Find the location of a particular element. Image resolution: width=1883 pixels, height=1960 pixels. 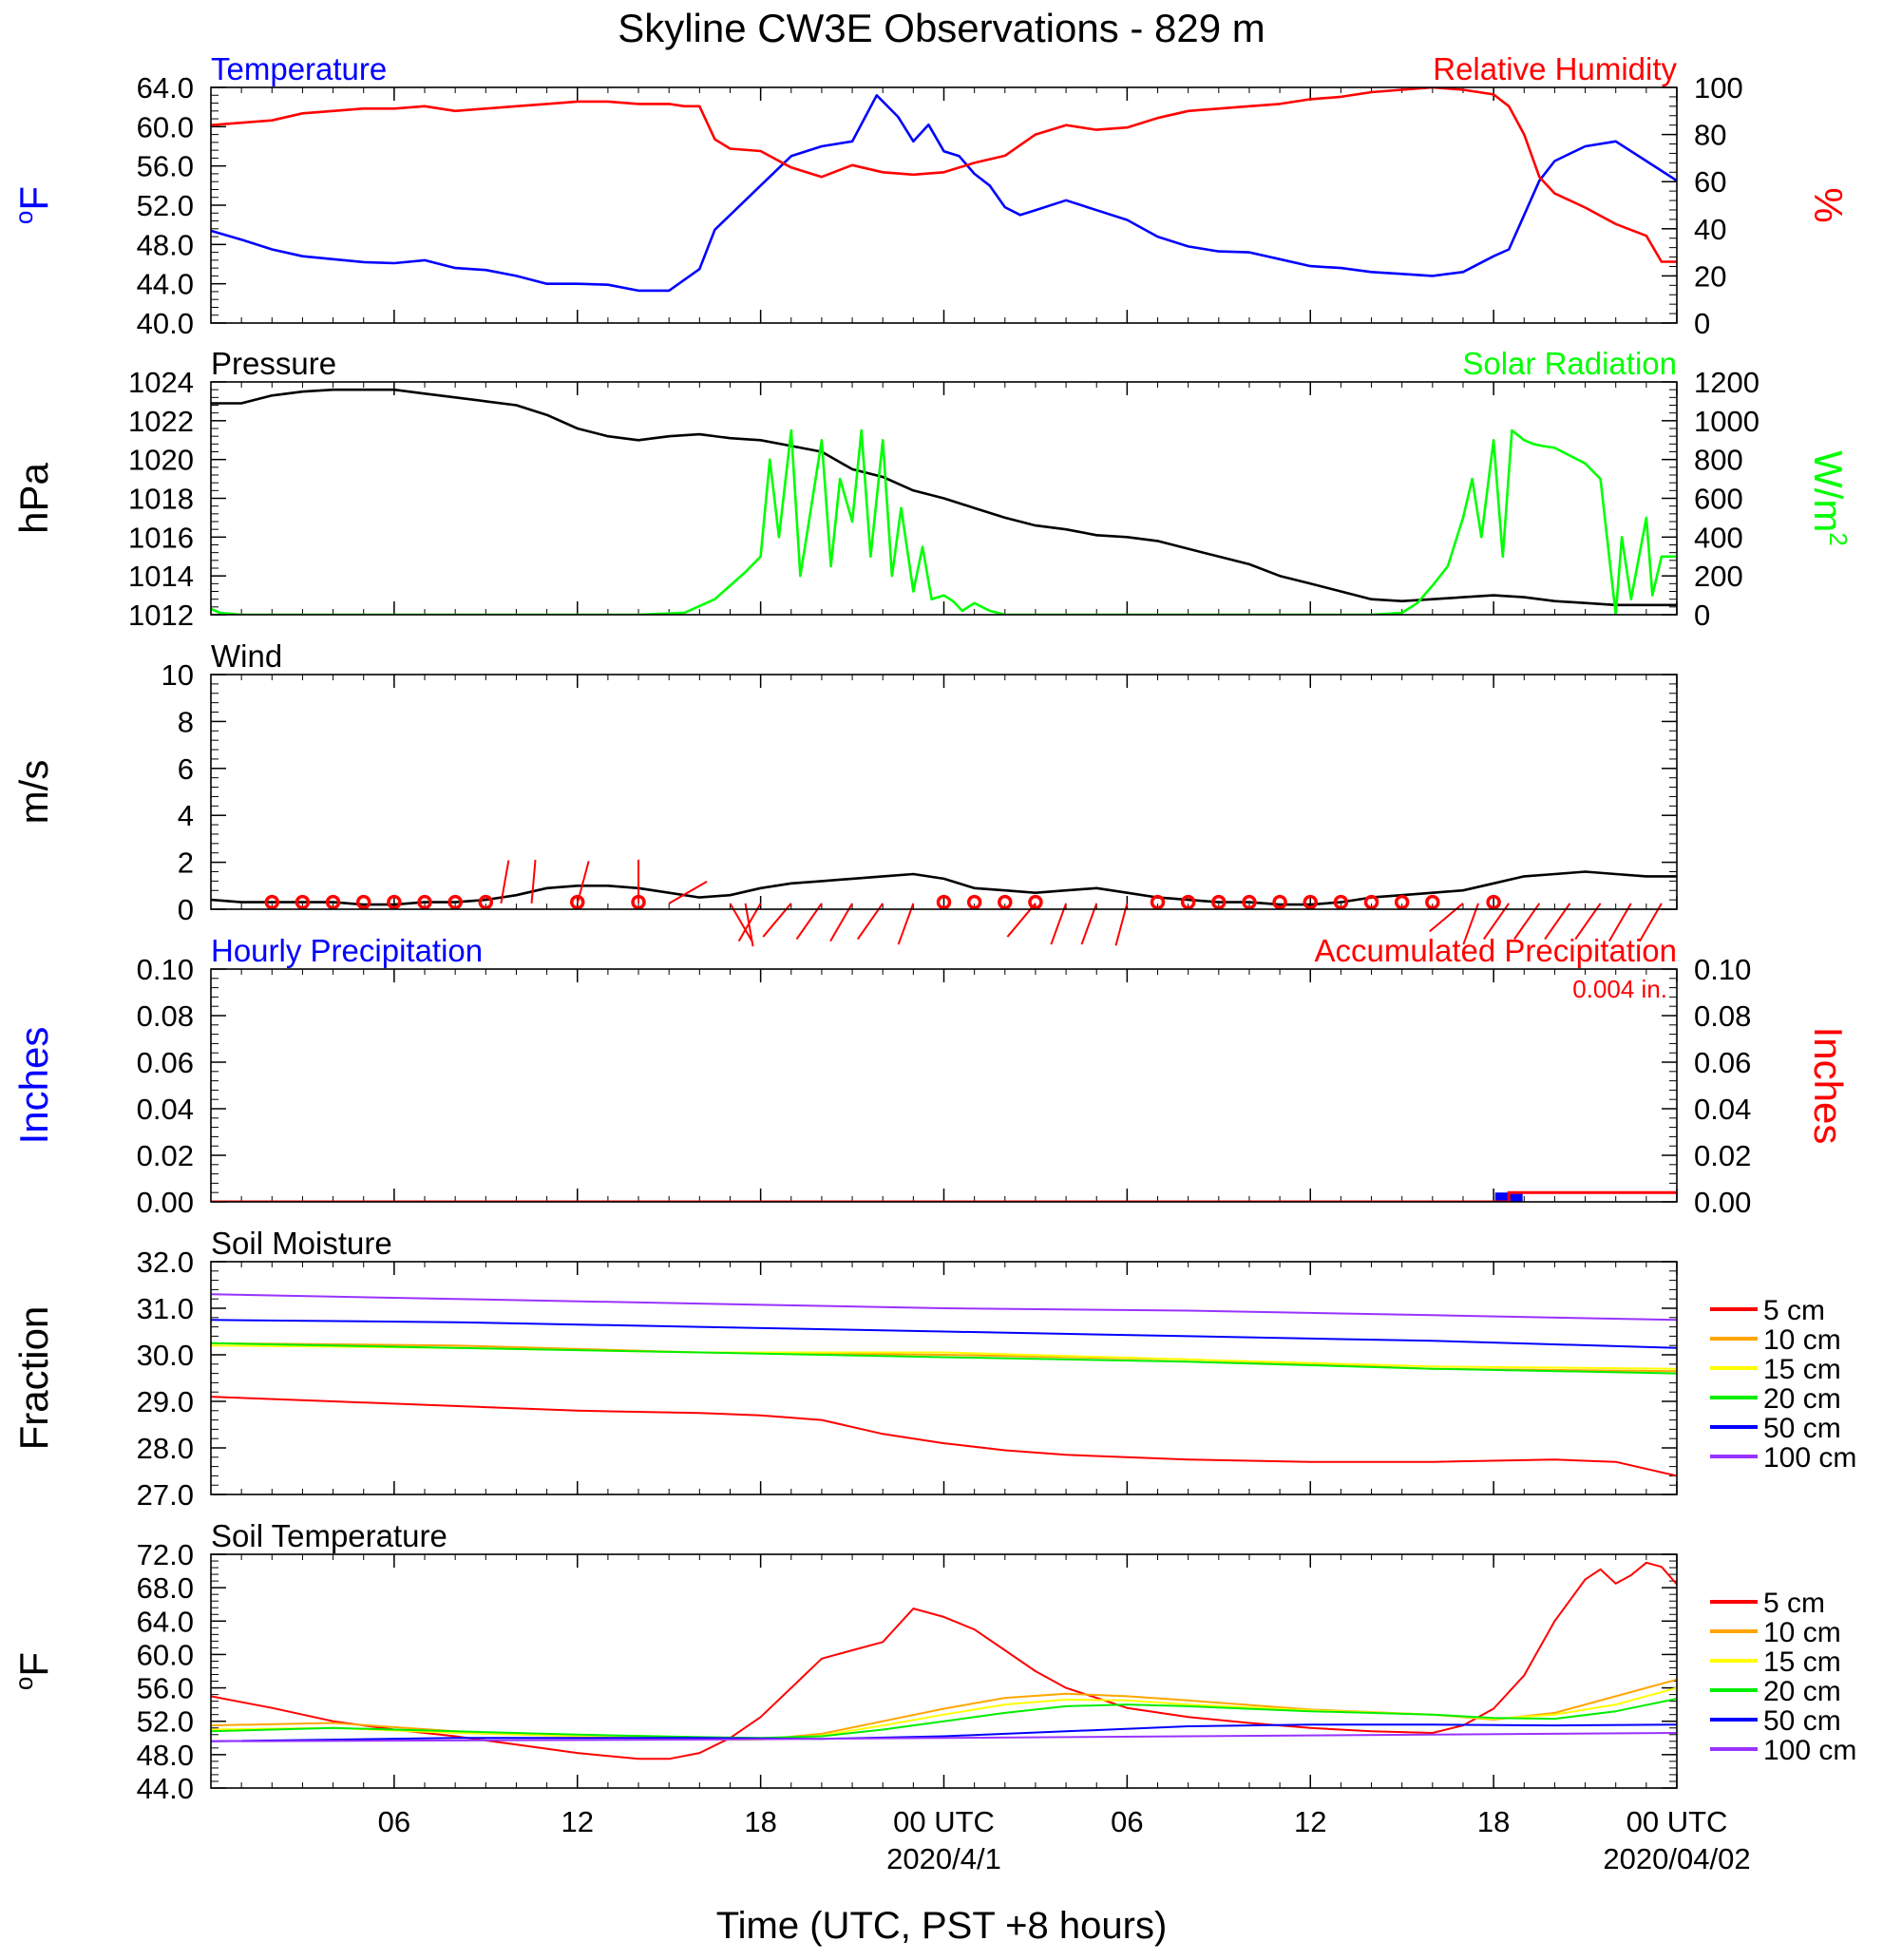

left-tick-label: 64.0 is located at coordinates (165, 1621).